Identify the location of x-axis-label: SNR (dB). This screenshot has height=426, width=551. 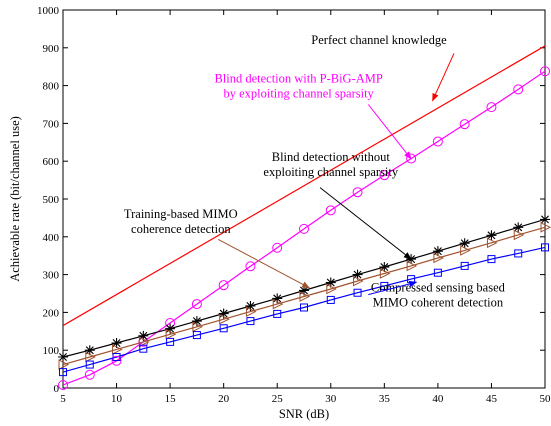
(304, 414).